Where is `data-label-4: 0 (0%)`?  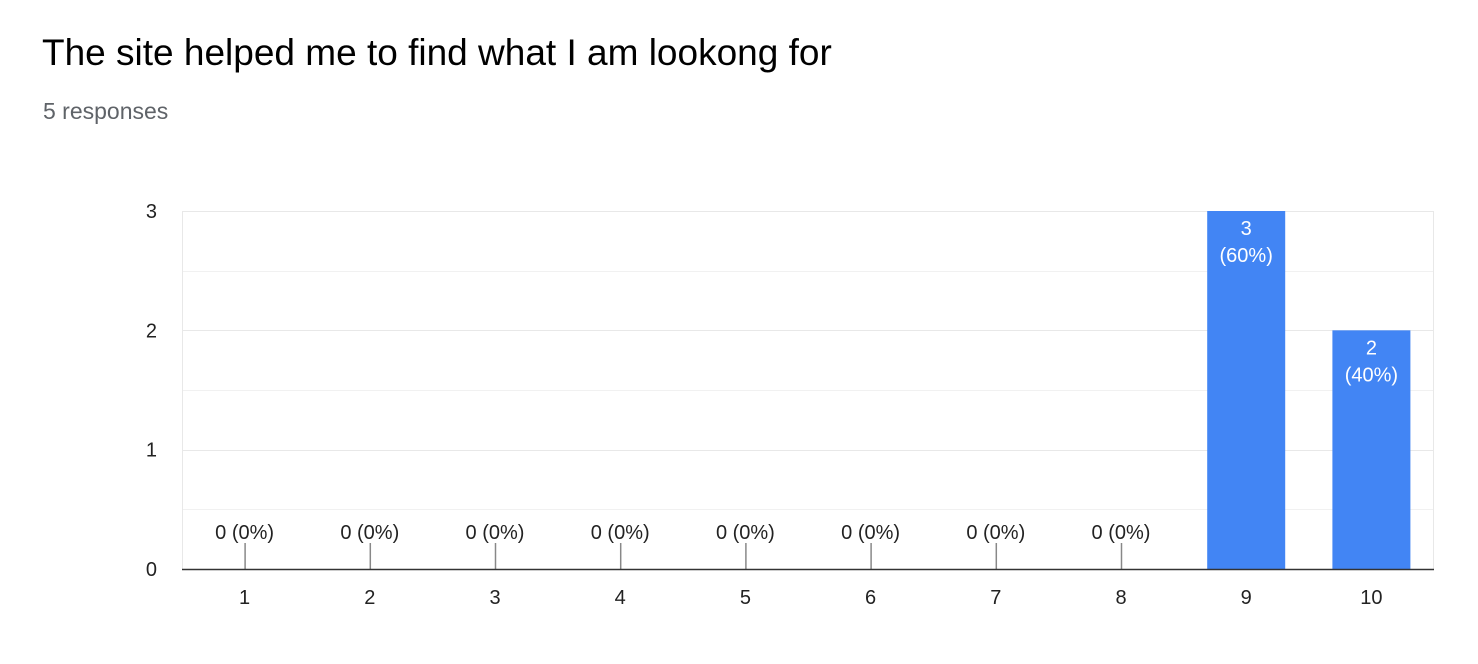
data-label-4: 0 (0%) is located at coordinates (620, 533).